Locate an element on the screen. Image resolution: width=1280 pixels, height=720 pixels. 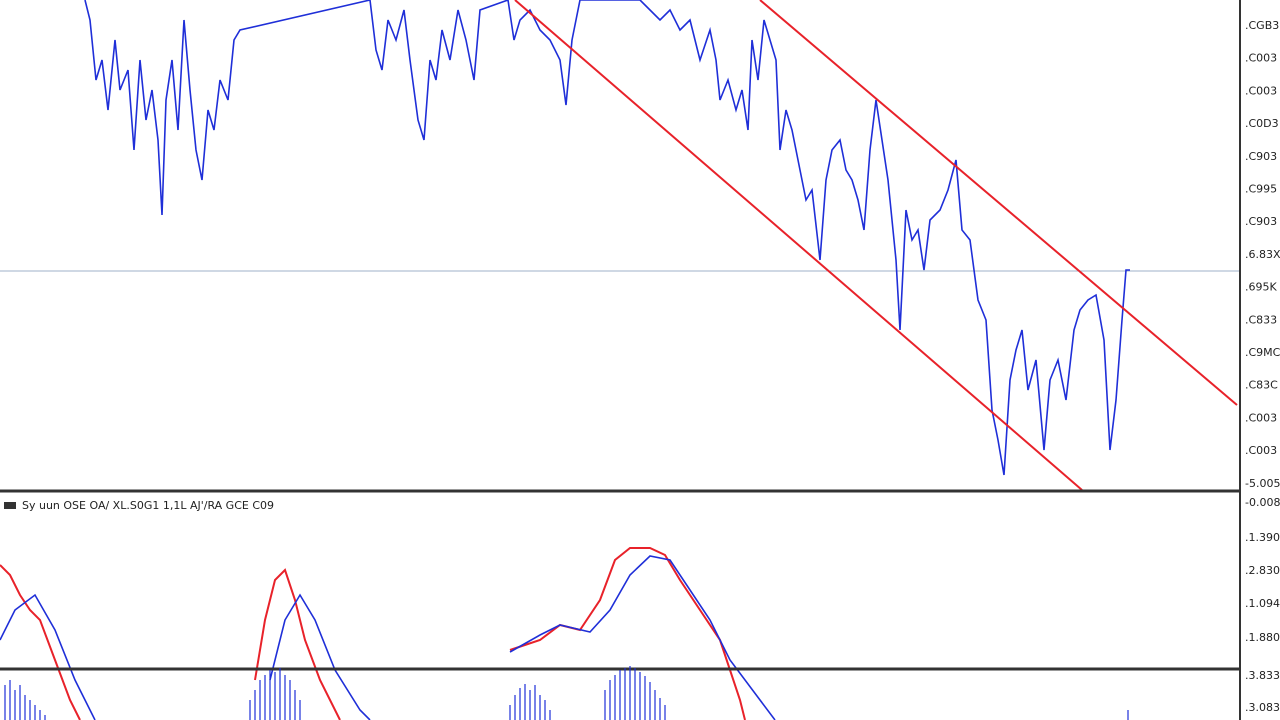
histogram is located at coordinates (566, 693).